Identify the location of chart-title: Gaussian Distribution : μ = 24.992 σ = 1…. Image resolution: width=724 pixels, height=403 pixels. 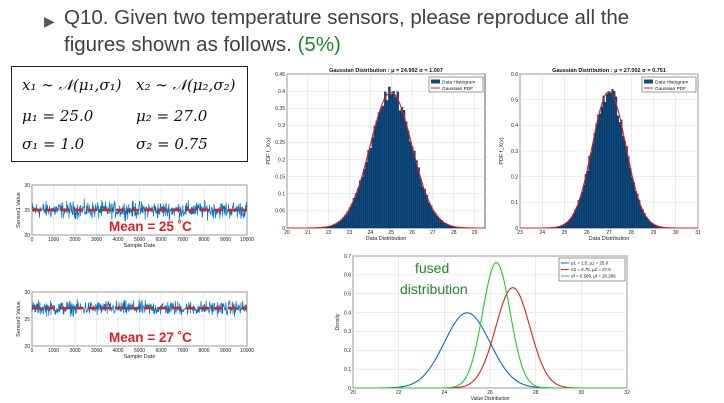
(386, 71).